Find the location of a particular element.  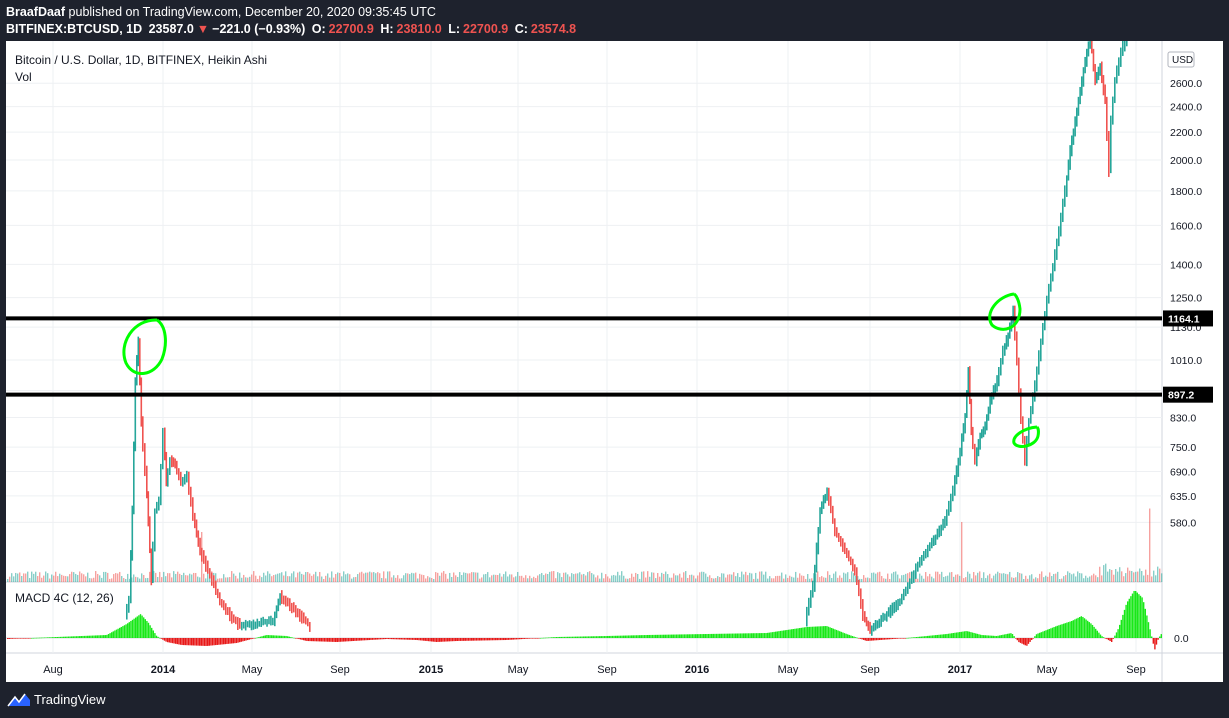

price-tick-label: 2200.0 is located at coordinates (1186, 133).